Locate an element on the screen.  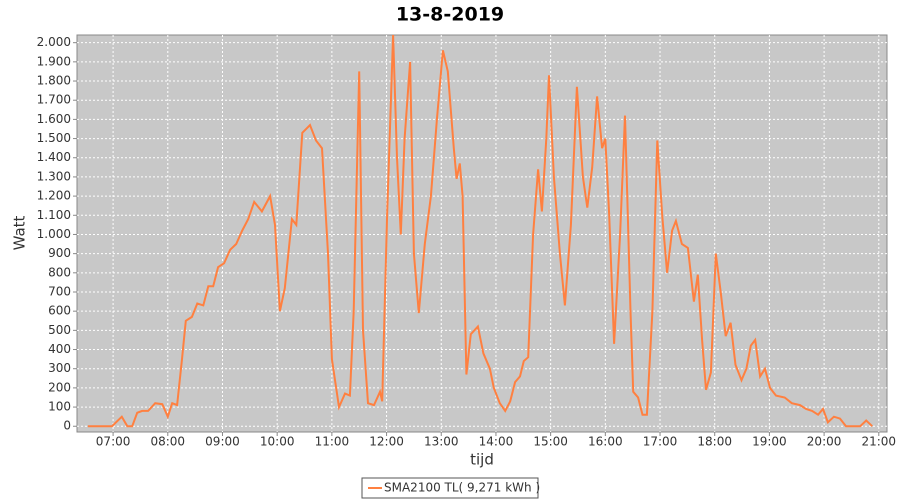
x-tick-label: 14:00 is located at coordinates (496, 442).